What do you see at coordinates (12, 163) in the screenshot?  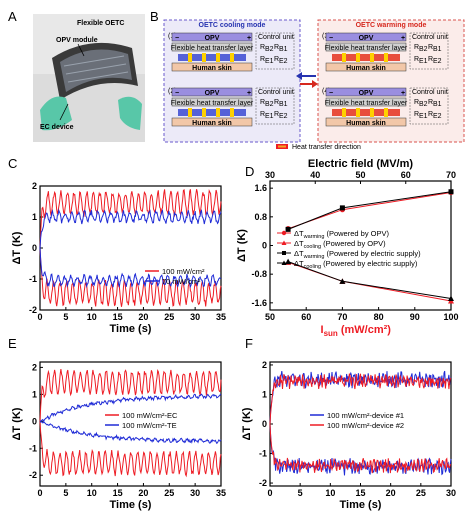 I see `panel-label-c: C` at bounding box center [12, 163].